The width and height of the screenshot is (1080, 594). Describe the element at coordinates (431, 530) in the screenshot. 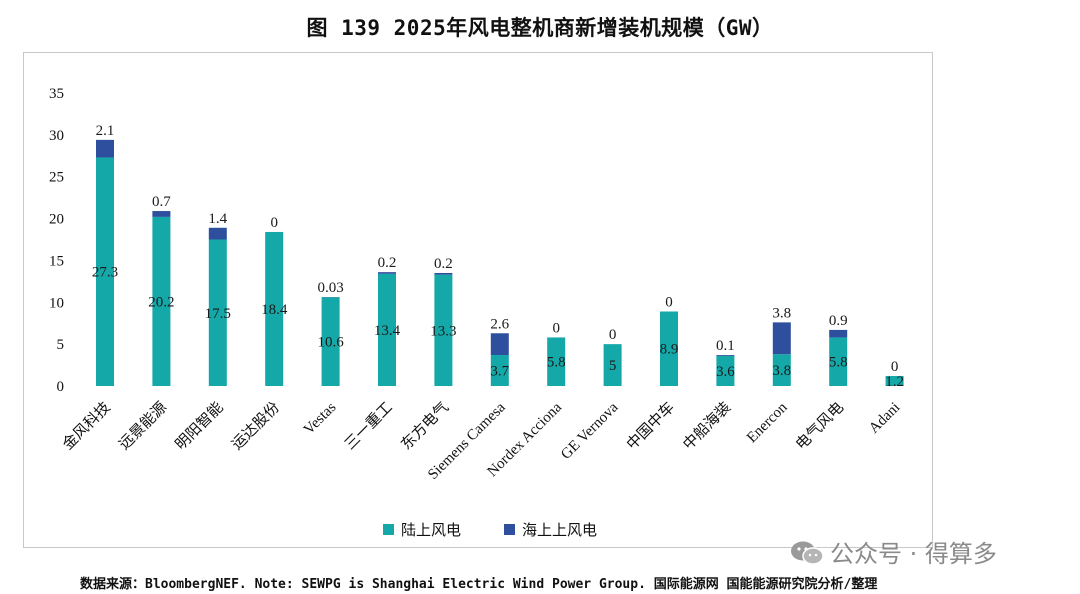

I see `legend-label-onshore: 陆上风电` at that location.